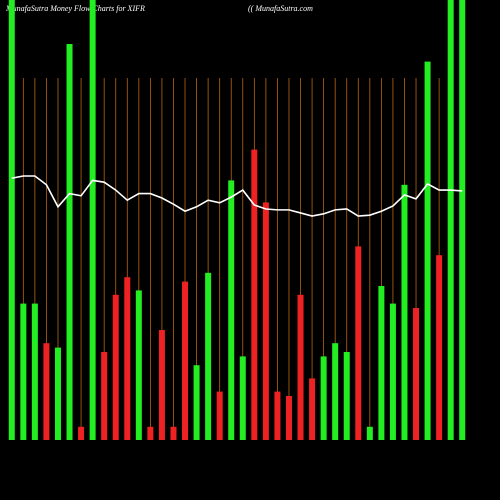 The height and width of the screenshot is (500, 500). Describe the element at coordinates (280, 8) in the screenshot. I see `chart-subtitle: (( MunafaSutra.com` at that location.